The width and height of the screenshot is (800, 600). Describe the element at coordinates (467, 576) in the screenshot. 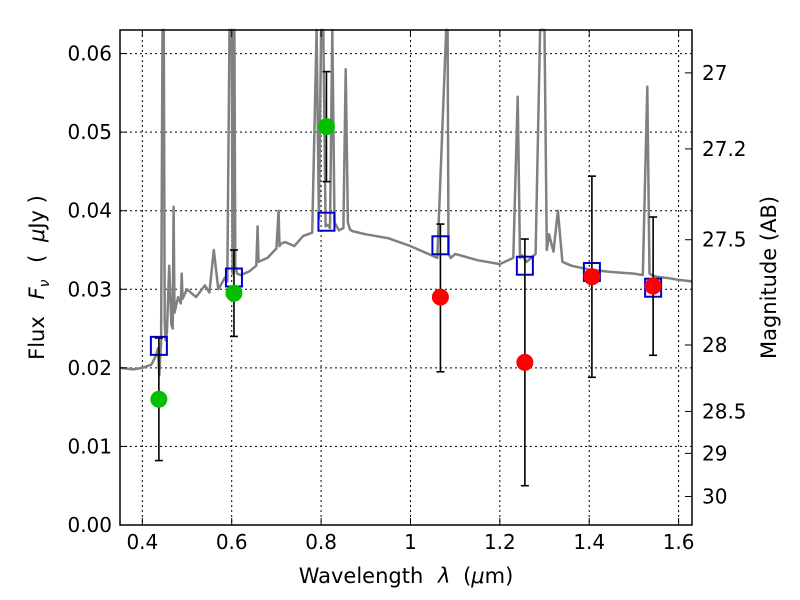

I see `x-axis-label-open: (` at that location.